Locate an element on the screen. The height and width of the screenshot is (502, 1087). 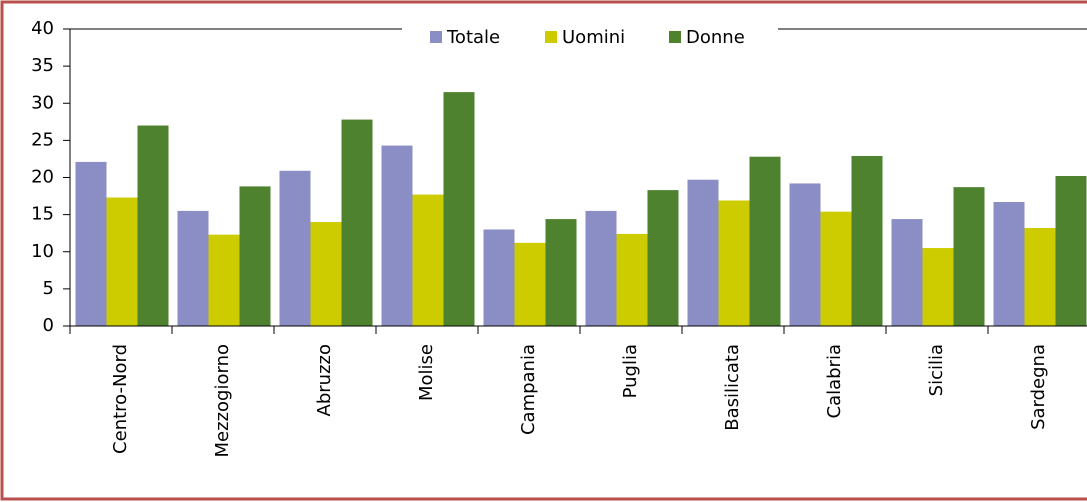
x-tick-label: Basilicata is located at coordinates (732, 387).